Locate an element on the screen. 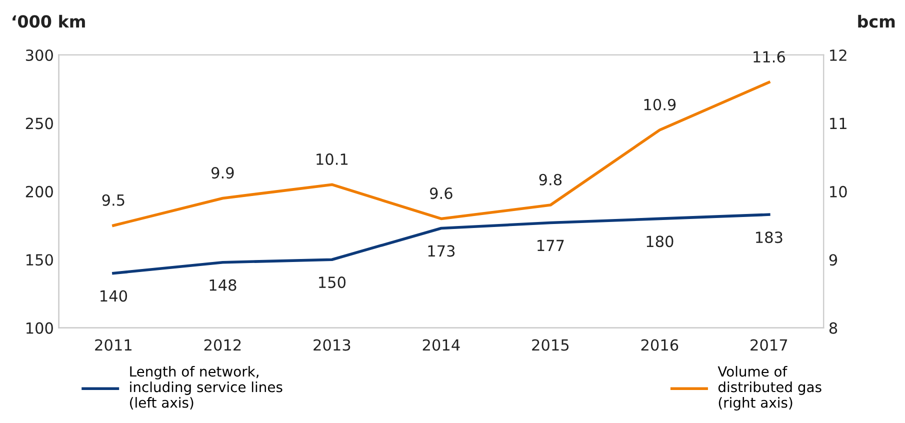  data-label: 10.1 is located at coordinates (332, 159).